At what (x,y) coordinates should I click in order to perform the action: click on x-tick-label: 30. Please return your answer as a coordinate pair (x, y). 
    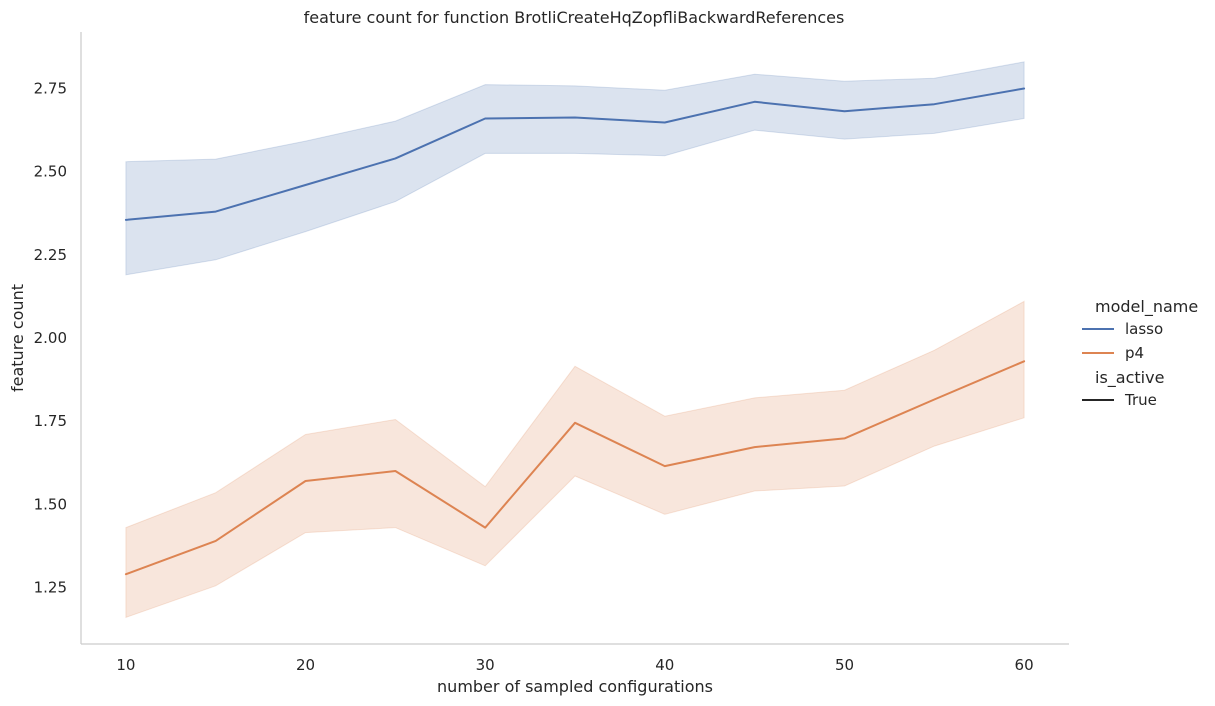
    Looking at the image, I should click on (485, 665).